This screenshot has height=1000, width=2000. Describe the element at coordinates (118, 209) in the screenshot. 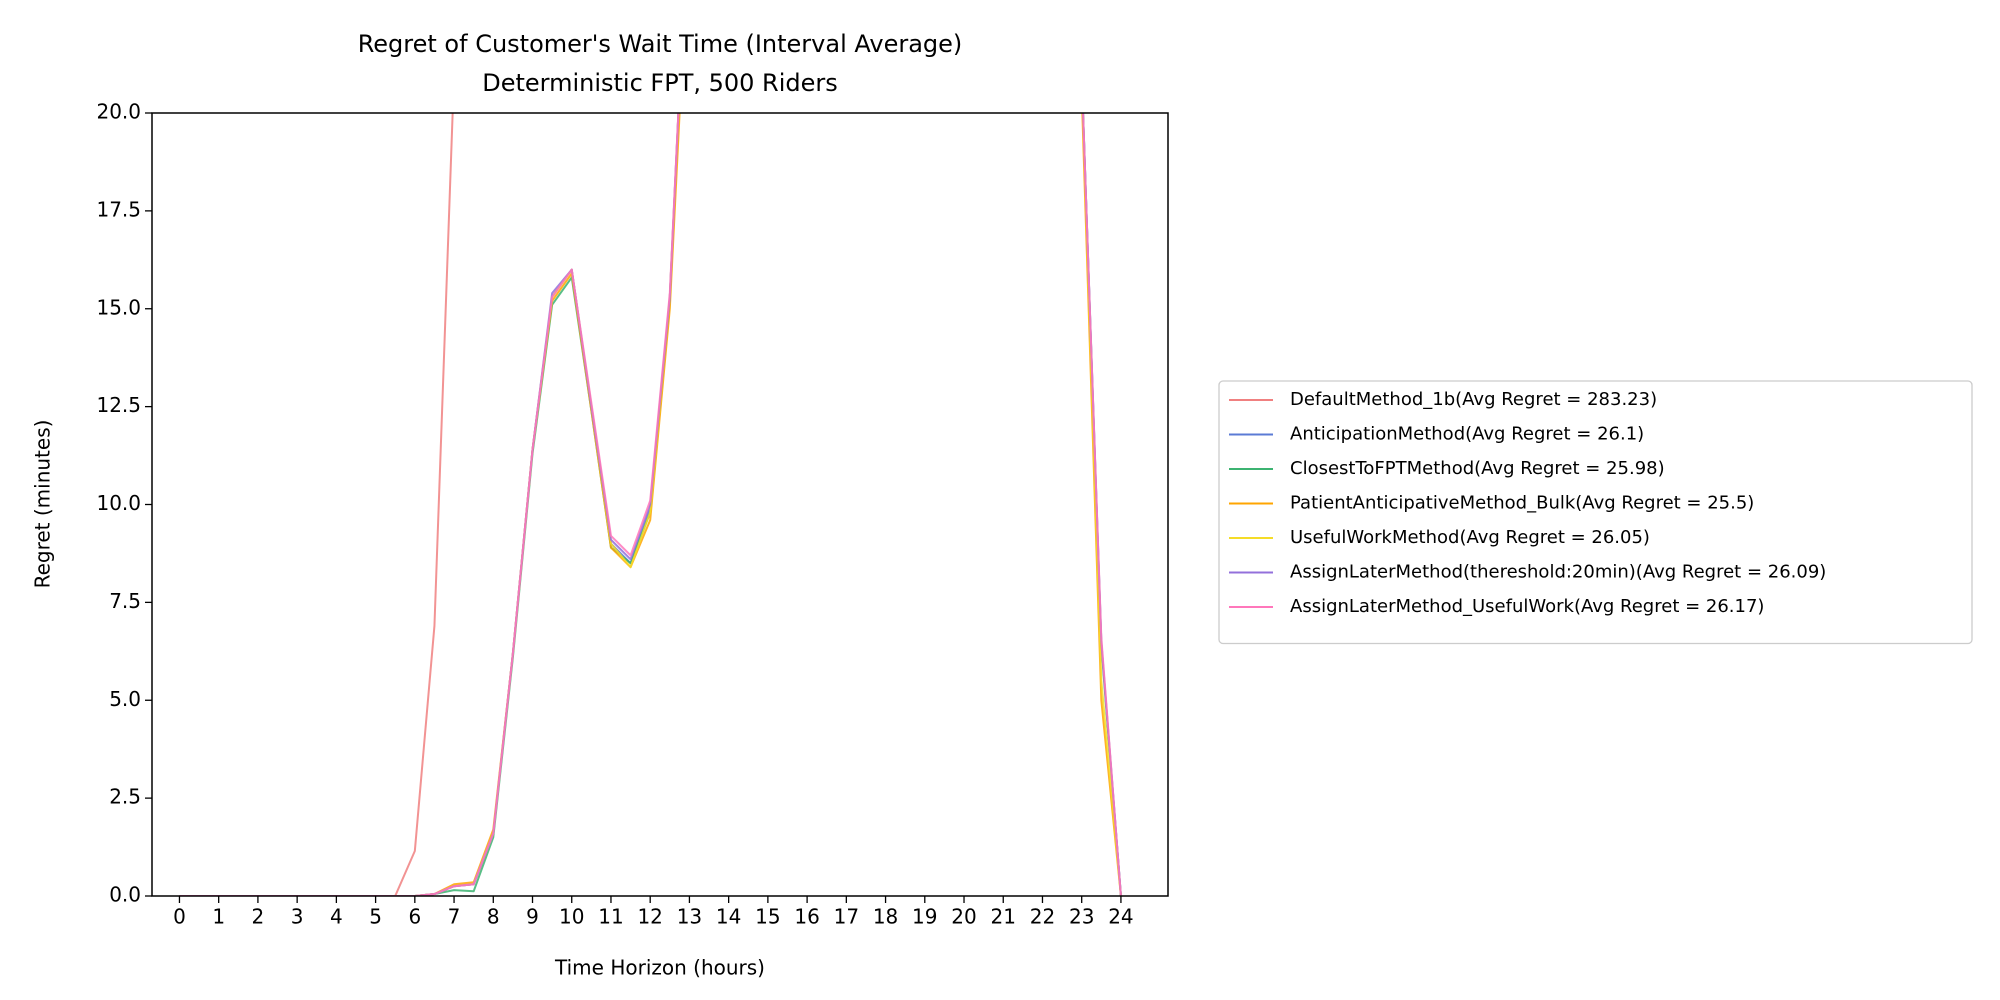

I see `y-tick-label: 17.5` at that location.